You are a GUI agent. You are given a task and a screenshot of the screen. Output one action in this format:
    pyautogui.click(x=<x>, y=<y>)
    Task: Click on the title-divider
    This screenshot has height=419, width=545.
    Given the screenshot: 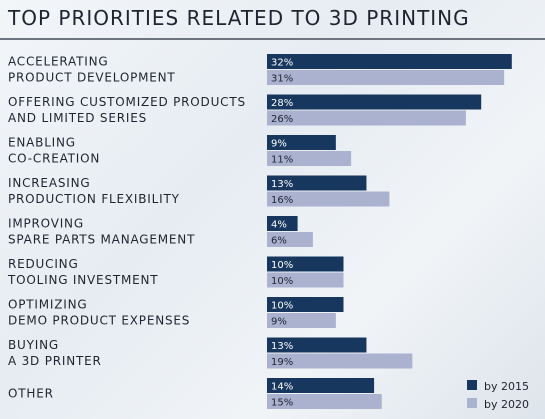 What is the action you would take?
    pyautogui.click(x=272, y=39)
    